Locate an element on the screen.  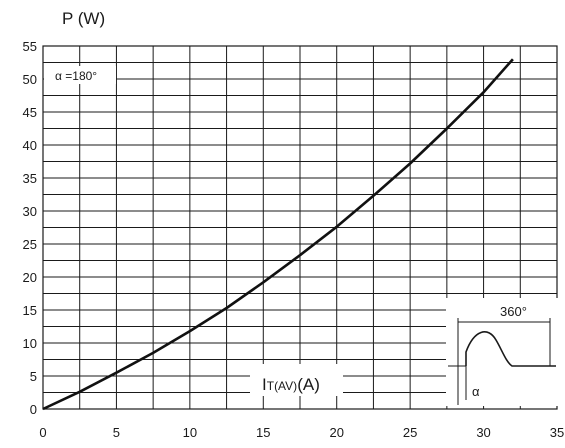
y-tick-label: 20 is located at coordinates (30, 277).